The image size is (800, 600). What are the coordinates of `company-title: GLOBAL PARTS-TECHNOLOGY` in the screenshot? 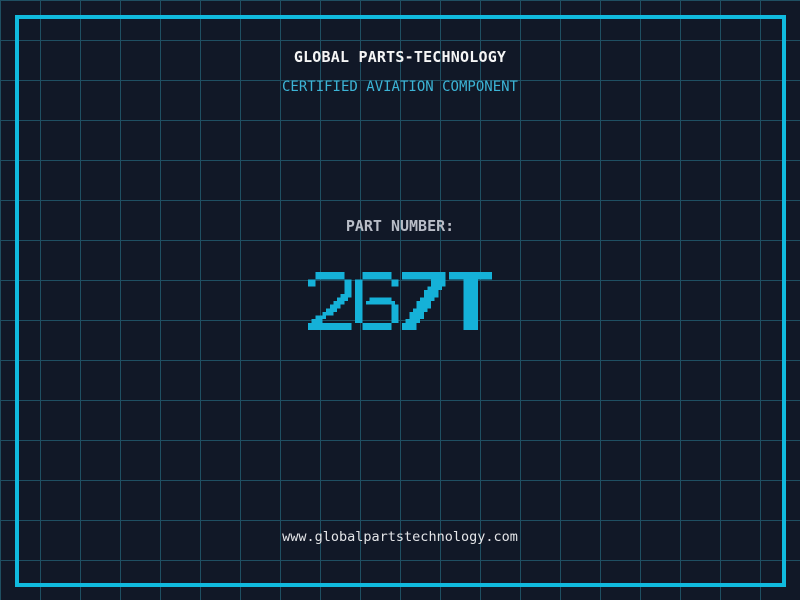 It's located at (400, 57).